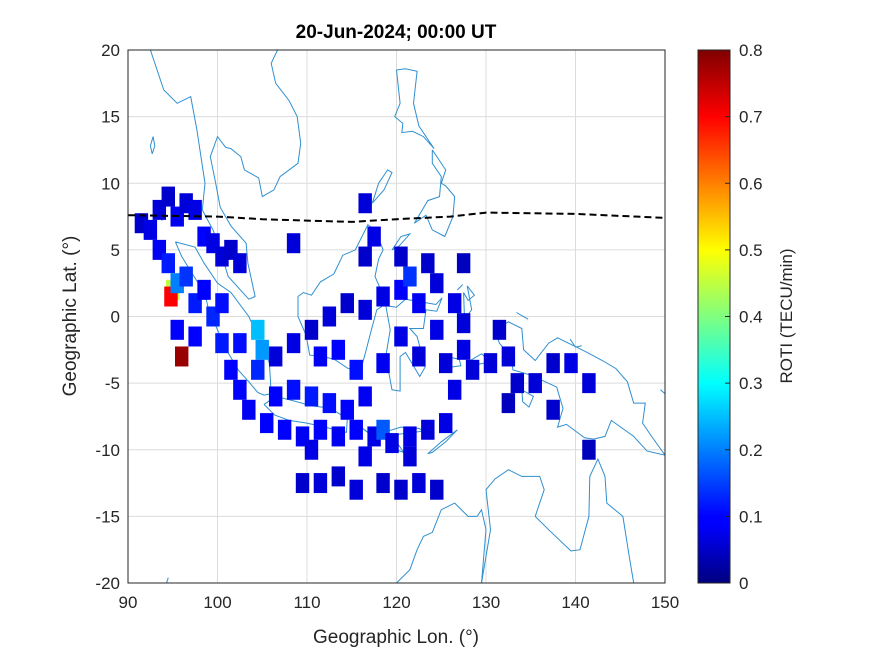 The height and width of the screenshot is (656, 875). I want to click on x-tick-label: 150, so click(665, 602).